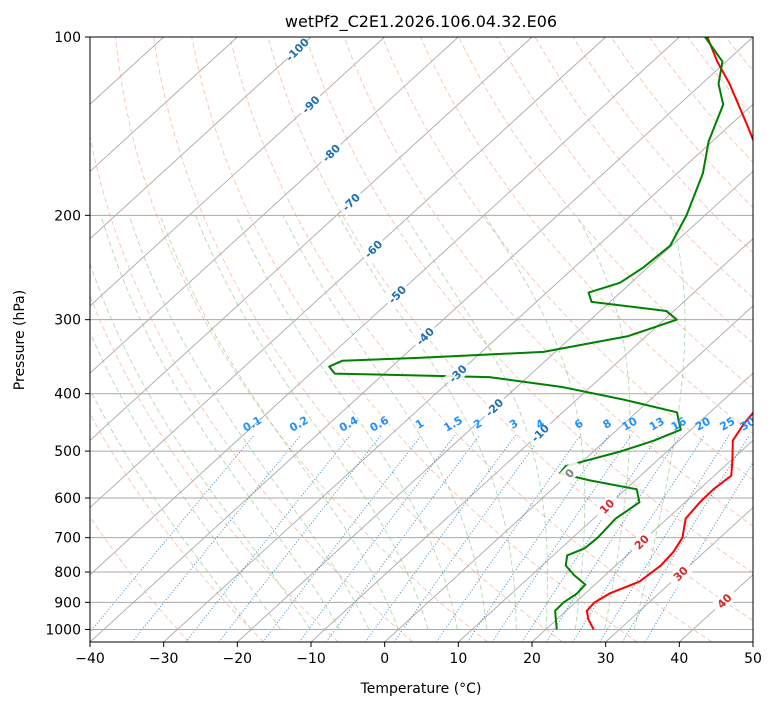  What do you see at coordinates (458, 659) in the screenshot?
I see `x-tick-label: 10` at bounding box center [458, 659].